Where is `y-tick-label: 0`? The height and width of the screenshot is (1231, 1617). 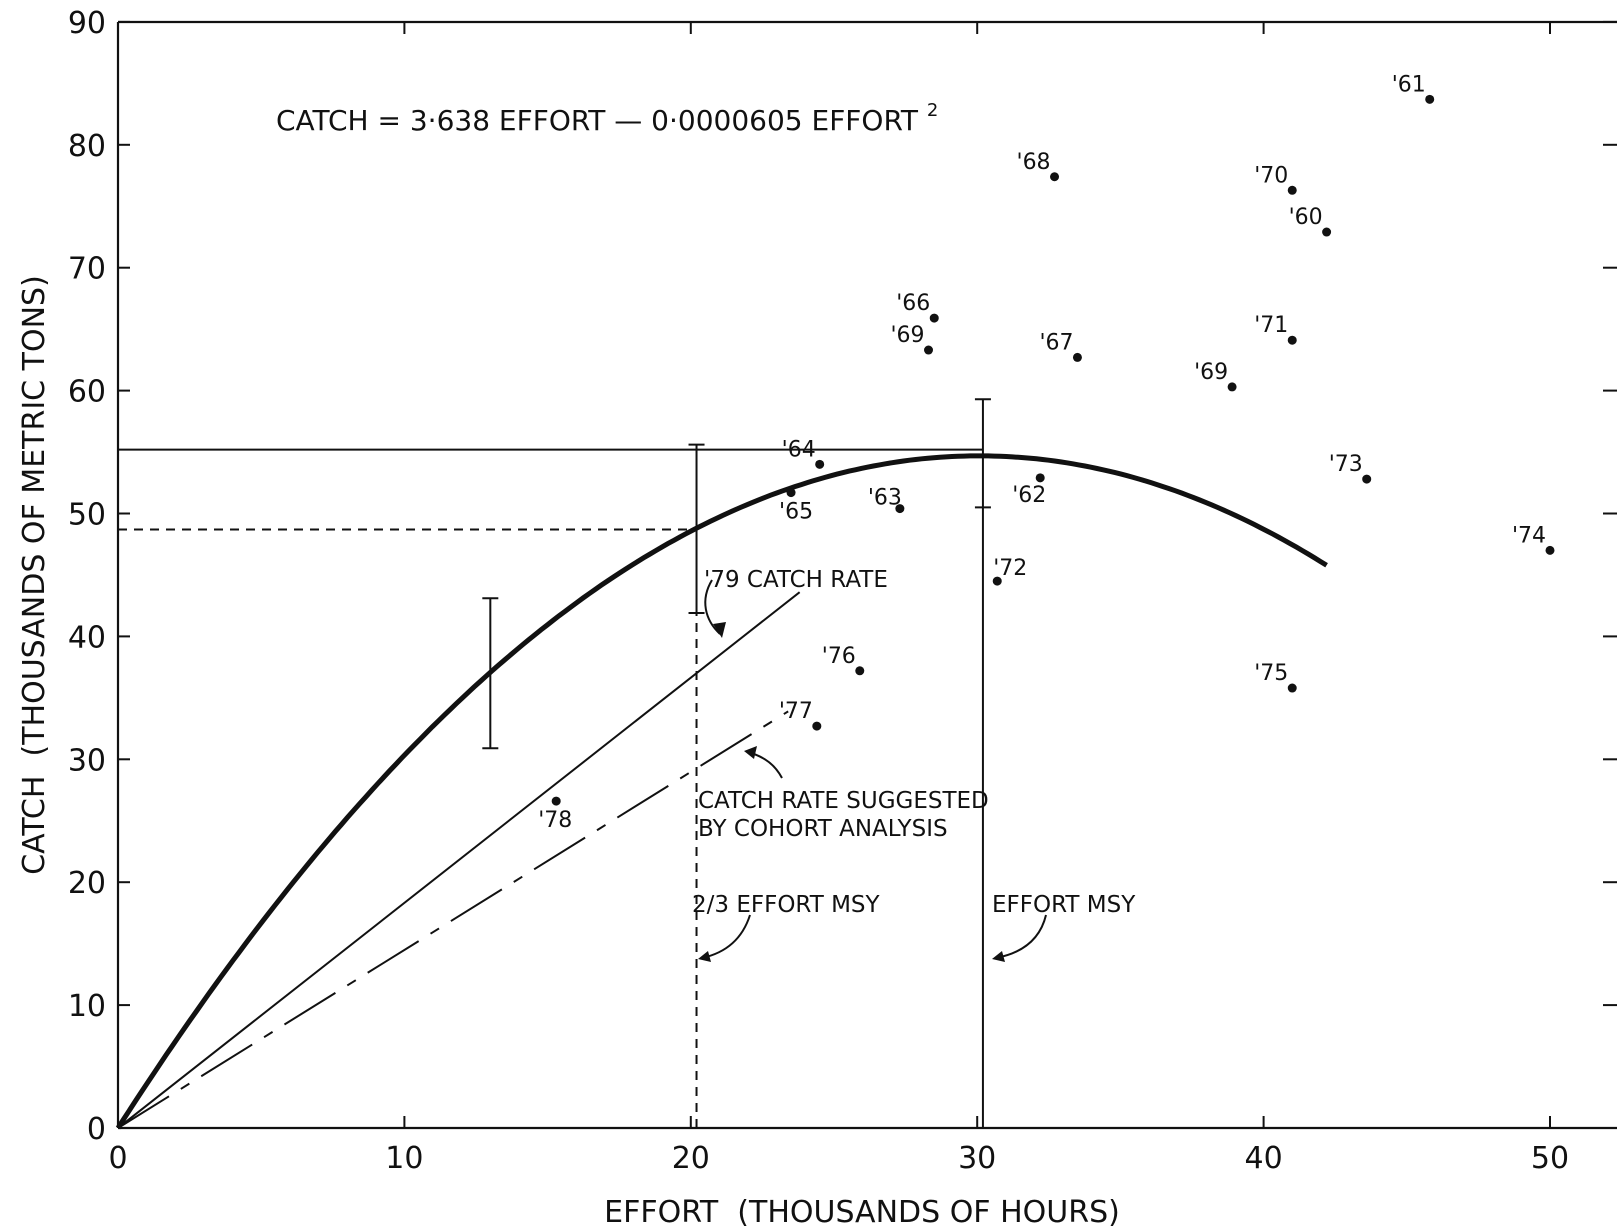
y-tick-label: 0 is located at coordinates (96, 1129).